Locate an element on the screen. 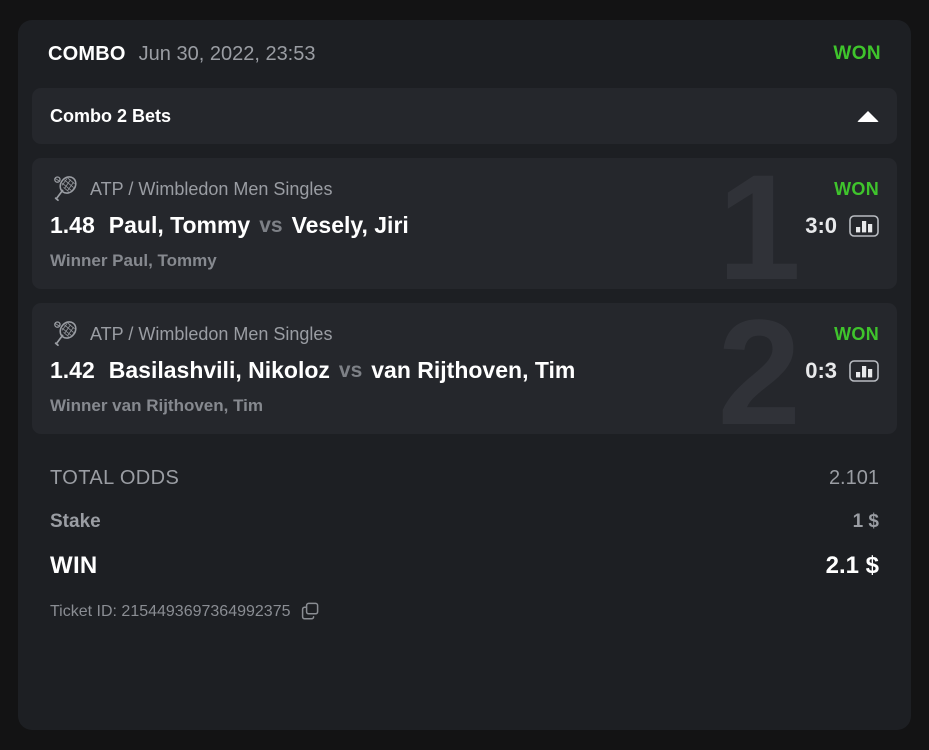 The image size is (929, 750). bet-market-row: Winner van Rijthoven, Tim is located at coordinates (464, 406).